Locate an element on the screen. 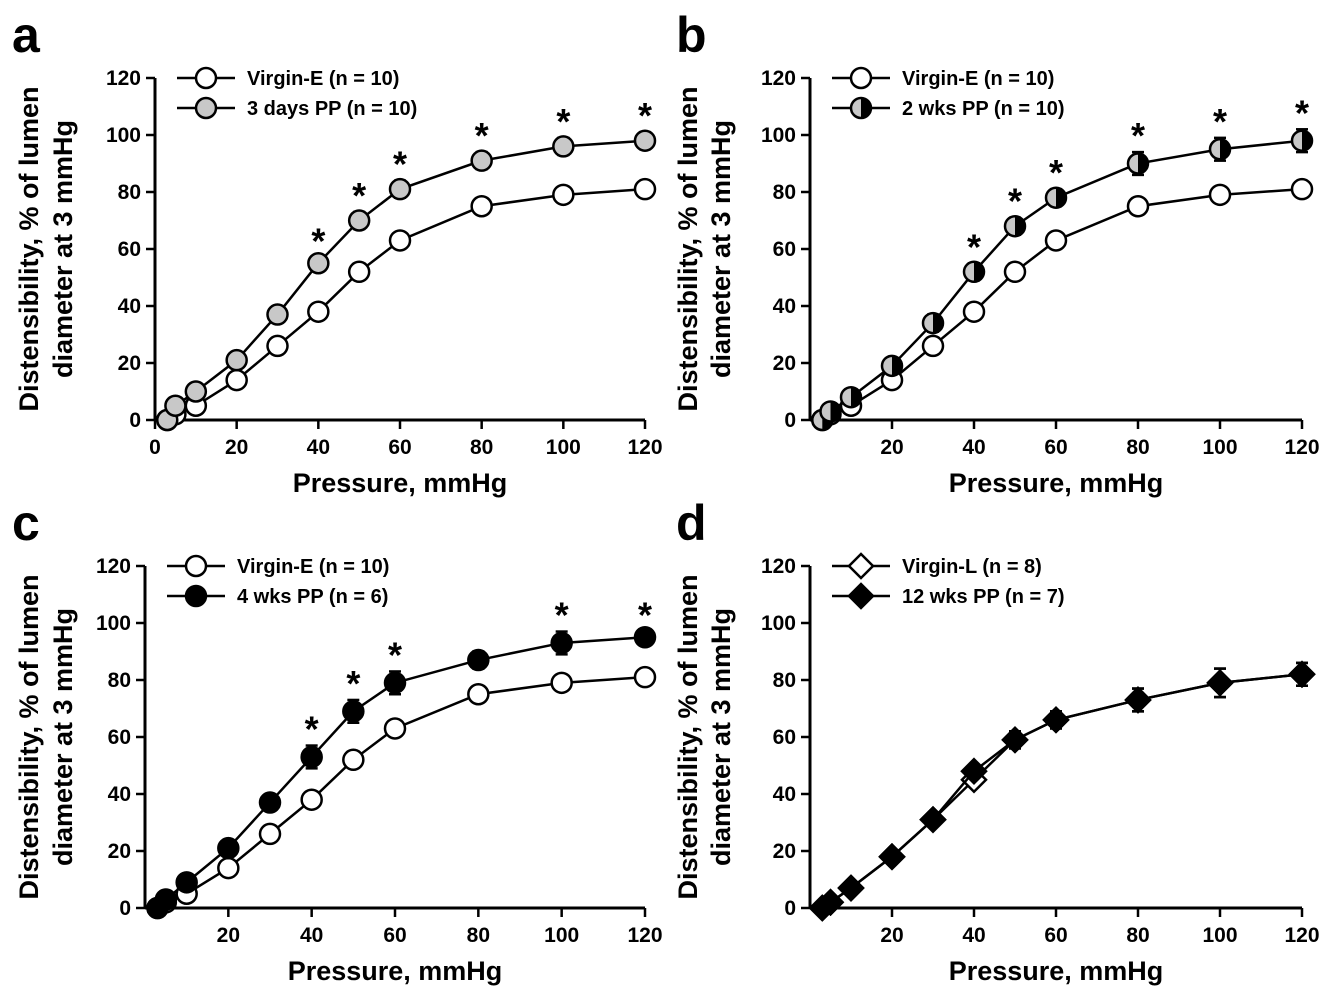 The height and width of the screenshot is (996, 1338). legend: Virgin-L (n = 8) 12 wks PP (n = 7) is located at coordinates (948, 581).